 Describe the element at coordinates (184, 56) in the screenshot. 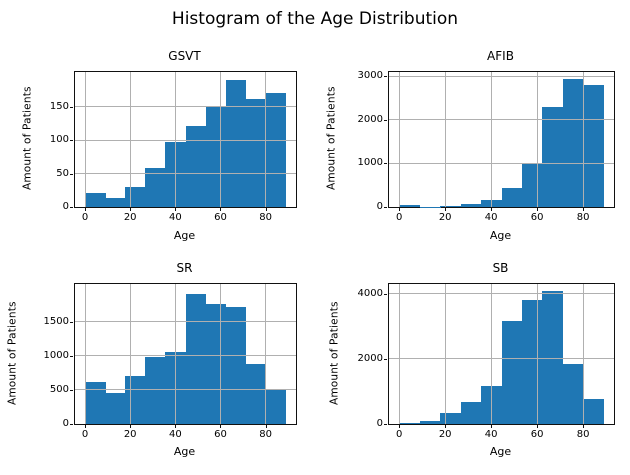

I see `subplot-title-gsvt: GSVT` at that location.